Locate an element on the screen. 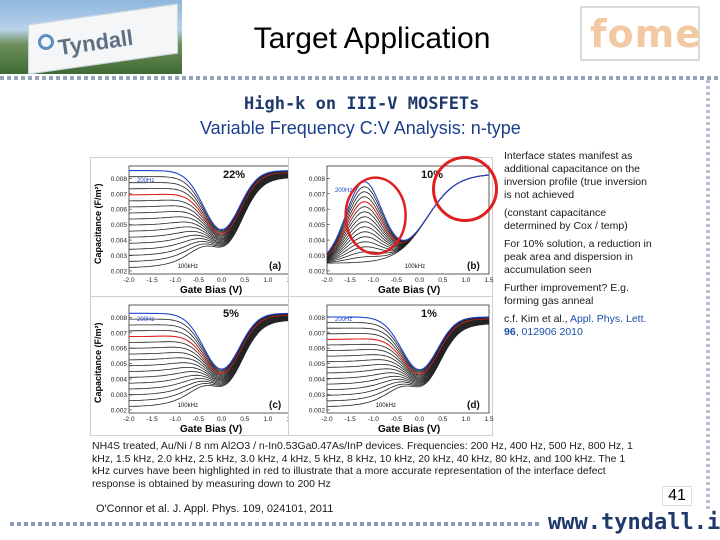 This screenshot has width=720, height=540. reference-volume: 96 is located at coordinates (510, 332).